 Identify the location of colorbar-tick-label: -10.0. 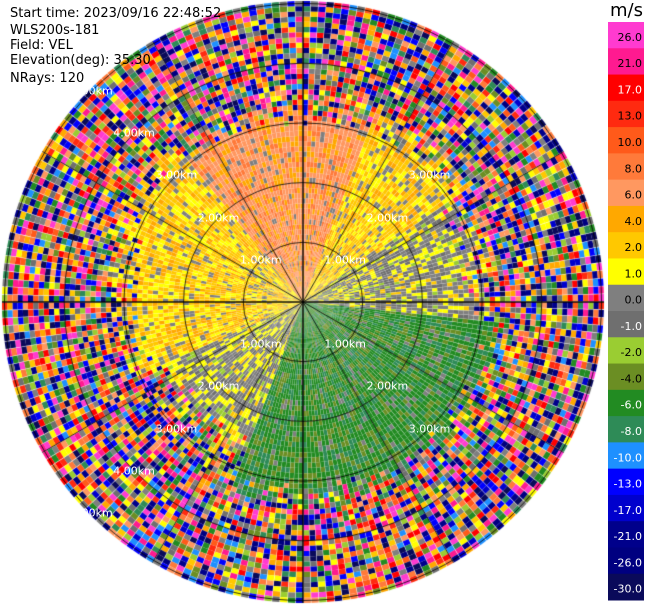
(628, 457).